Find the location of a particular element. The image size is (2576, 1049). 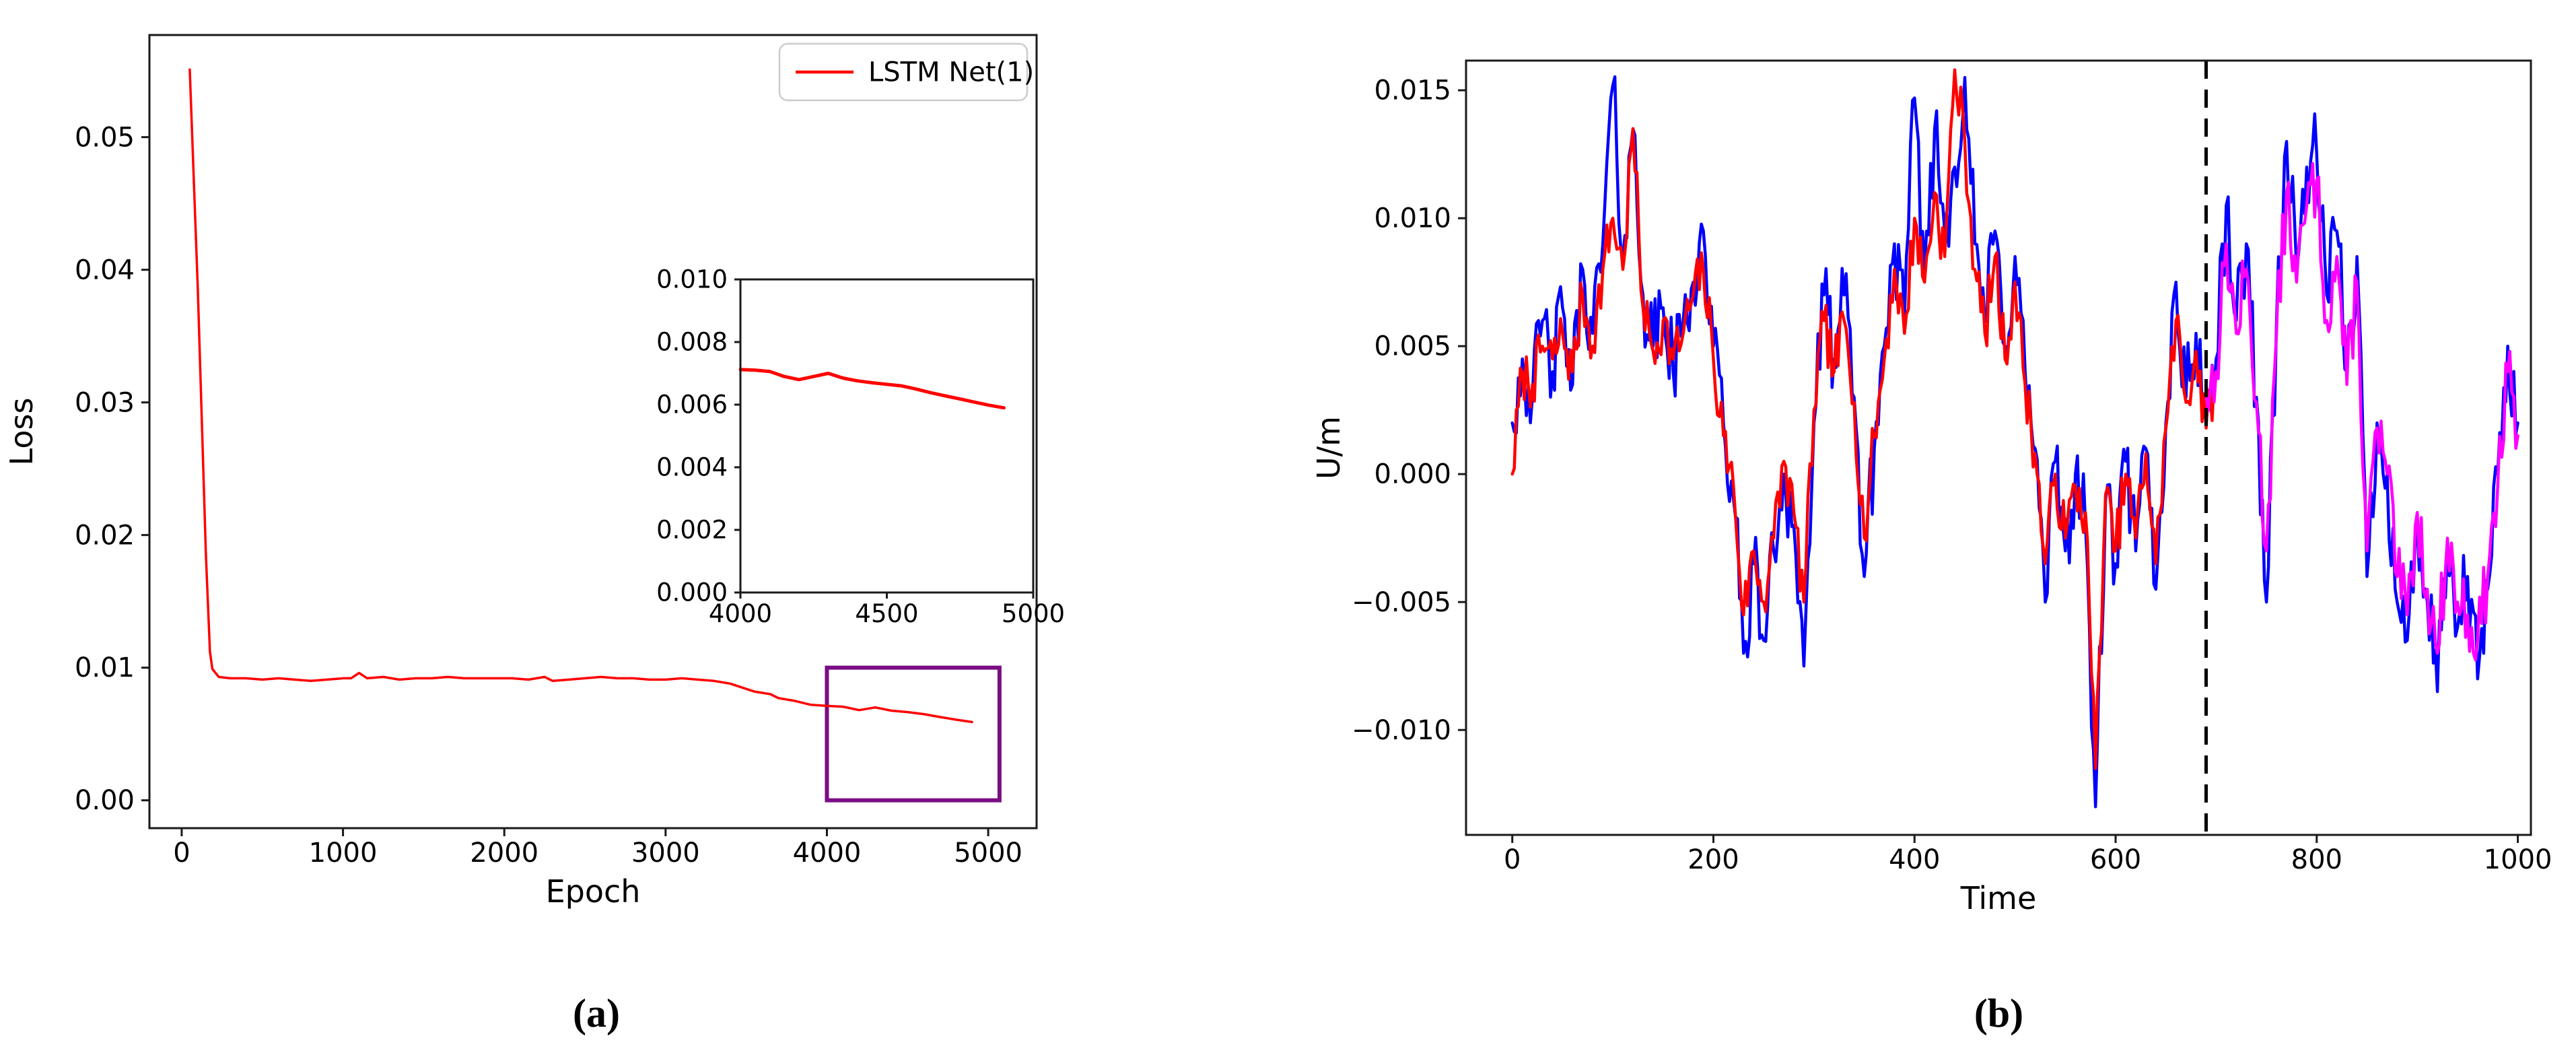

loss-inset-series-lstm-net-1-zoom is located at coordinates (872, 389).